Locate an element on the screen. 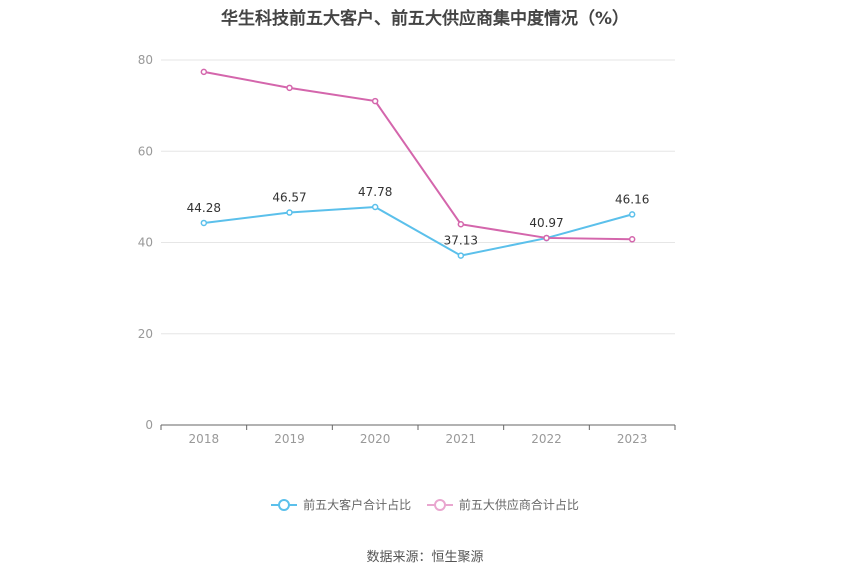 The image size is (850, 575). y-tick-label: 60 is located at coordinates (145, 151).